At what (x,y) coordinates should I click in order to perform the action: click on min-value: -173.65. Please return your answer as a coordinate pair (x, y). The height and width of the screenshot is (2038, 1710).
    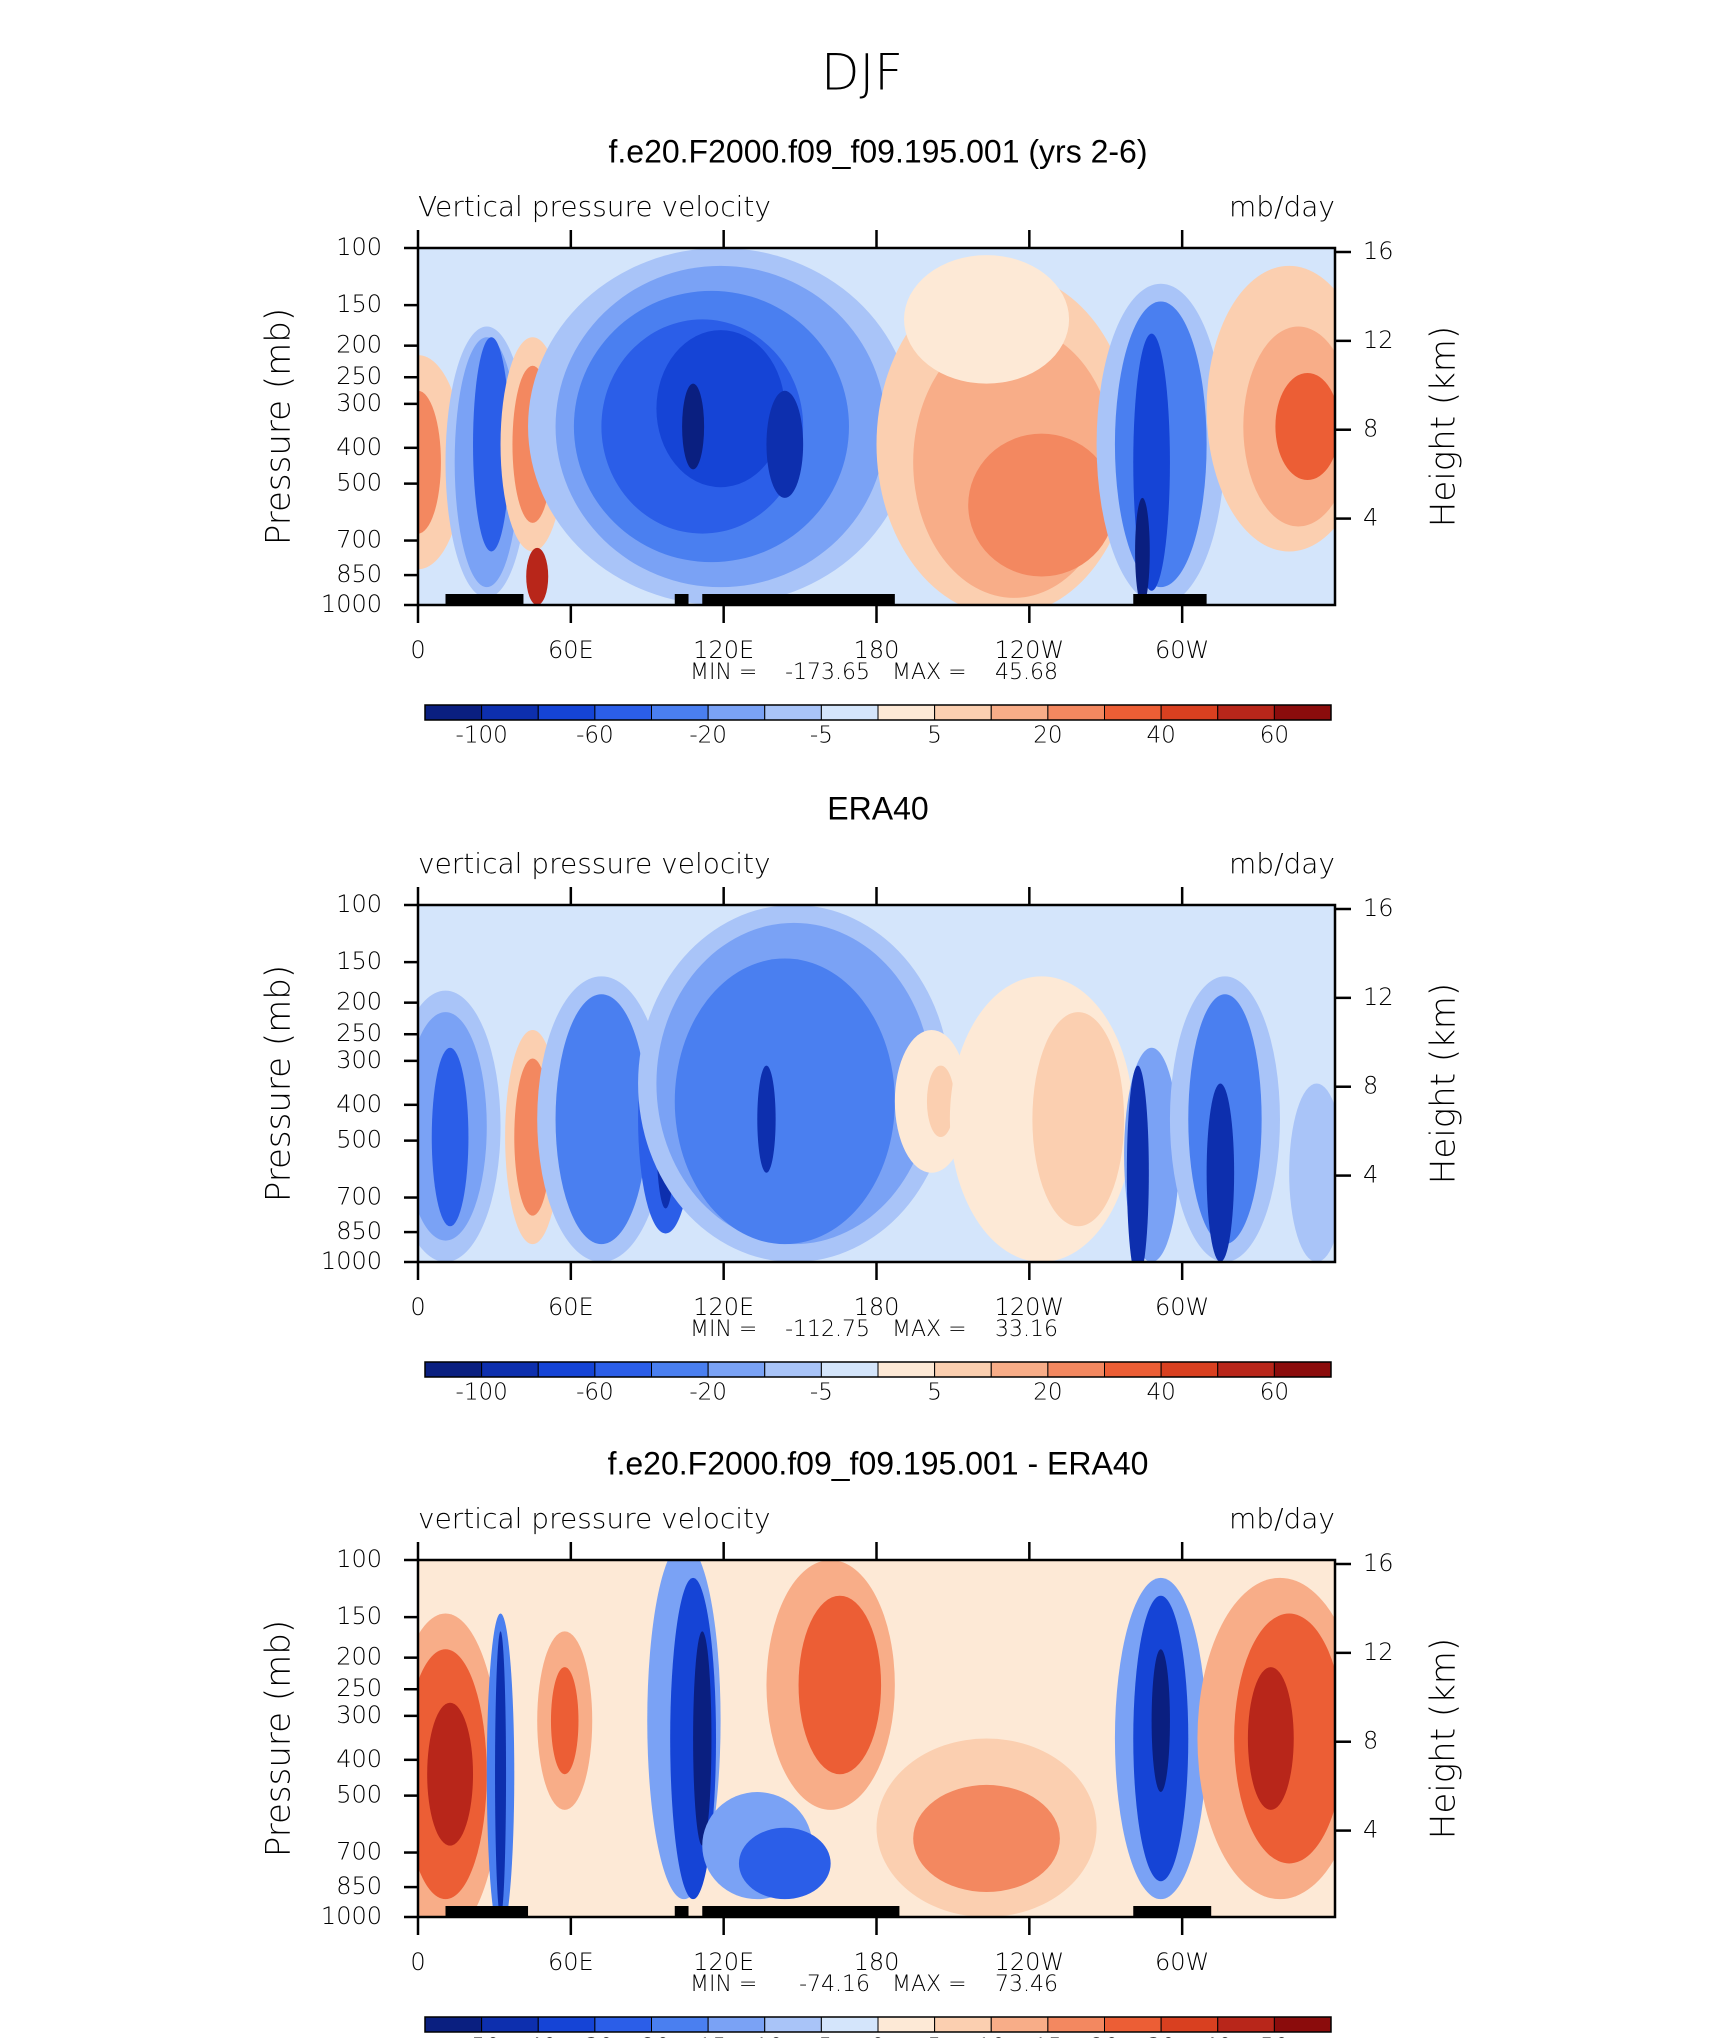
    Looking at the image, I should click on (827, 672).